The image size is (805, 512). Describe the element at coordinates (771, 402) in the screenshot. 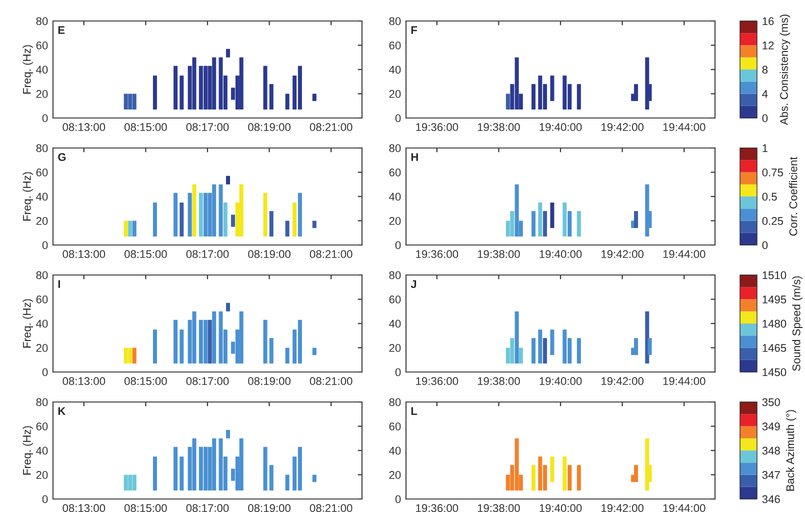

I see `color-bar-label: 350` at that location.